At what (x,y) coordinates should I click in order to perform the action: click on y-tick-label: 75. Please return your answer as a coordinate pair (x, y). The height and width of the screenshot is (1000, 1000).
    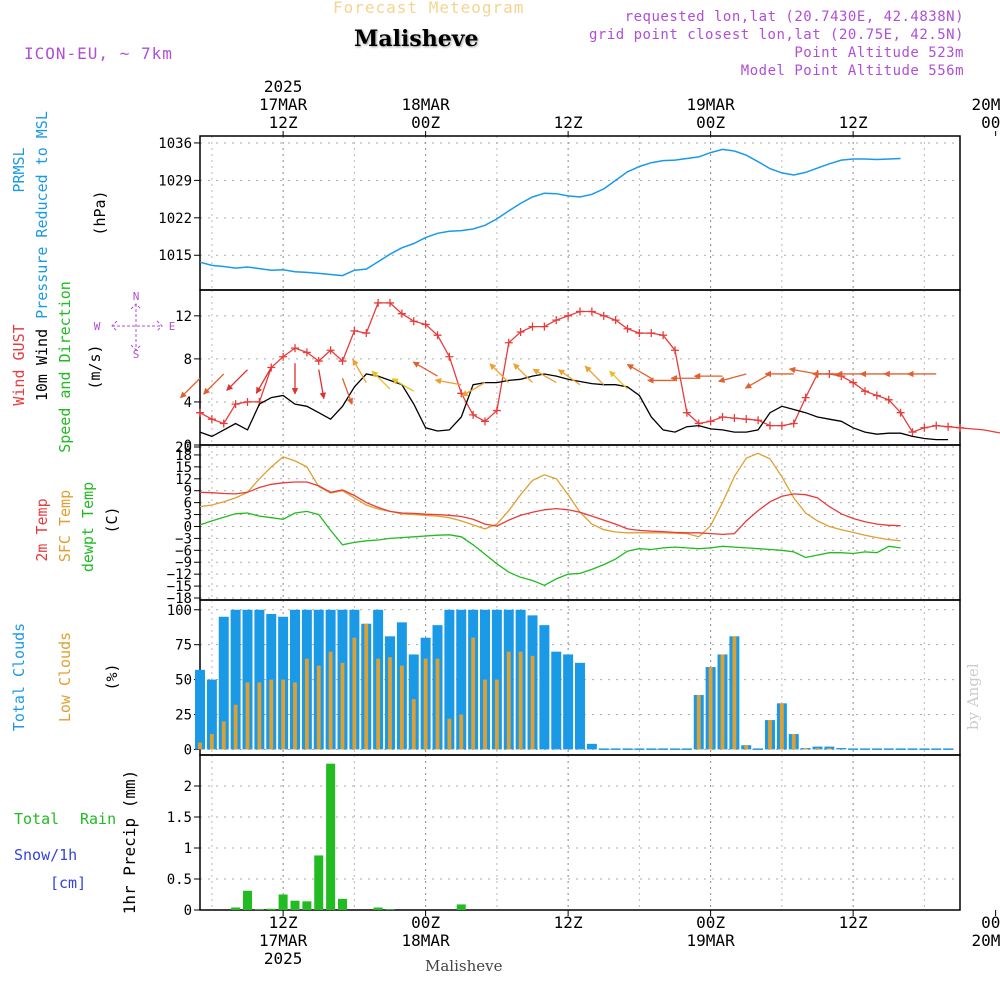
    Looking at the image, I should click on (183, 646).